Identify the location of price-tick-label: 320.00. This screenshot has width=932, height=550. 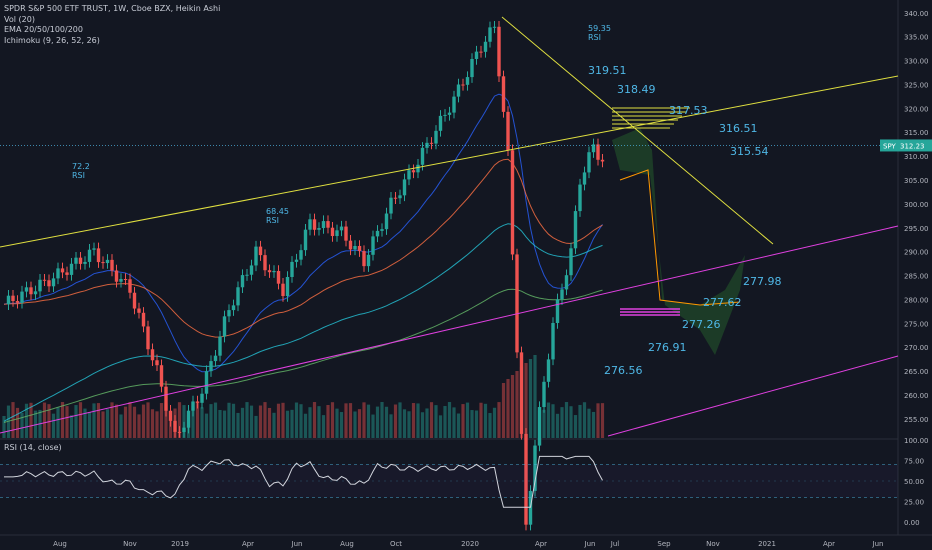
(916, 109).